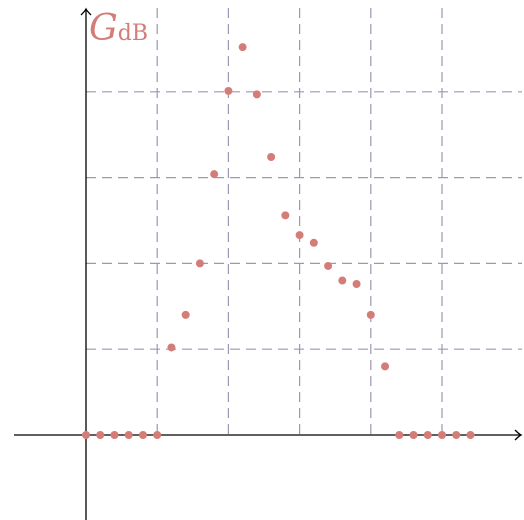  I want to click on x-axis-arrow, so click(518, 435).